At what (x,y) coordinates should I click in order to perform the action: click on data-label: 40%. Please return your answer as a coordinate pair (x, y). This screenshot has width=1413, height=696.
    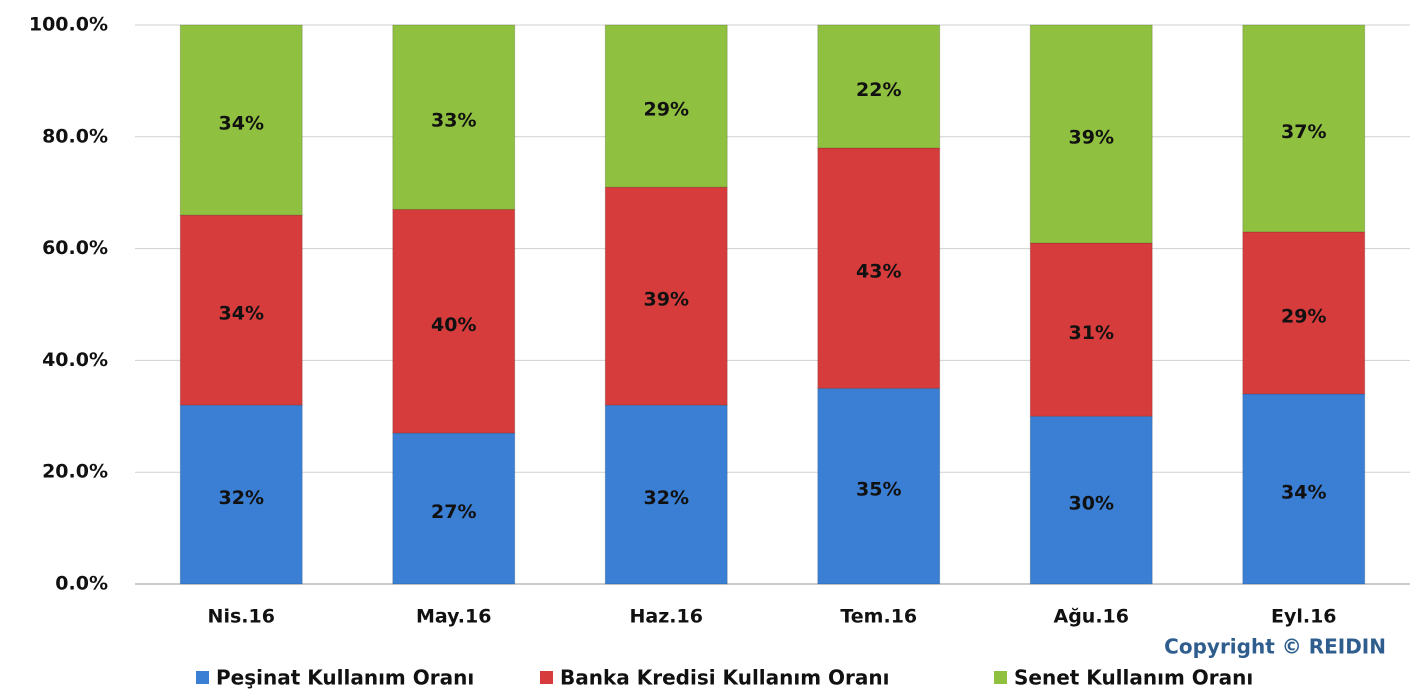
    Looking at the image, I should click on (453, 325).